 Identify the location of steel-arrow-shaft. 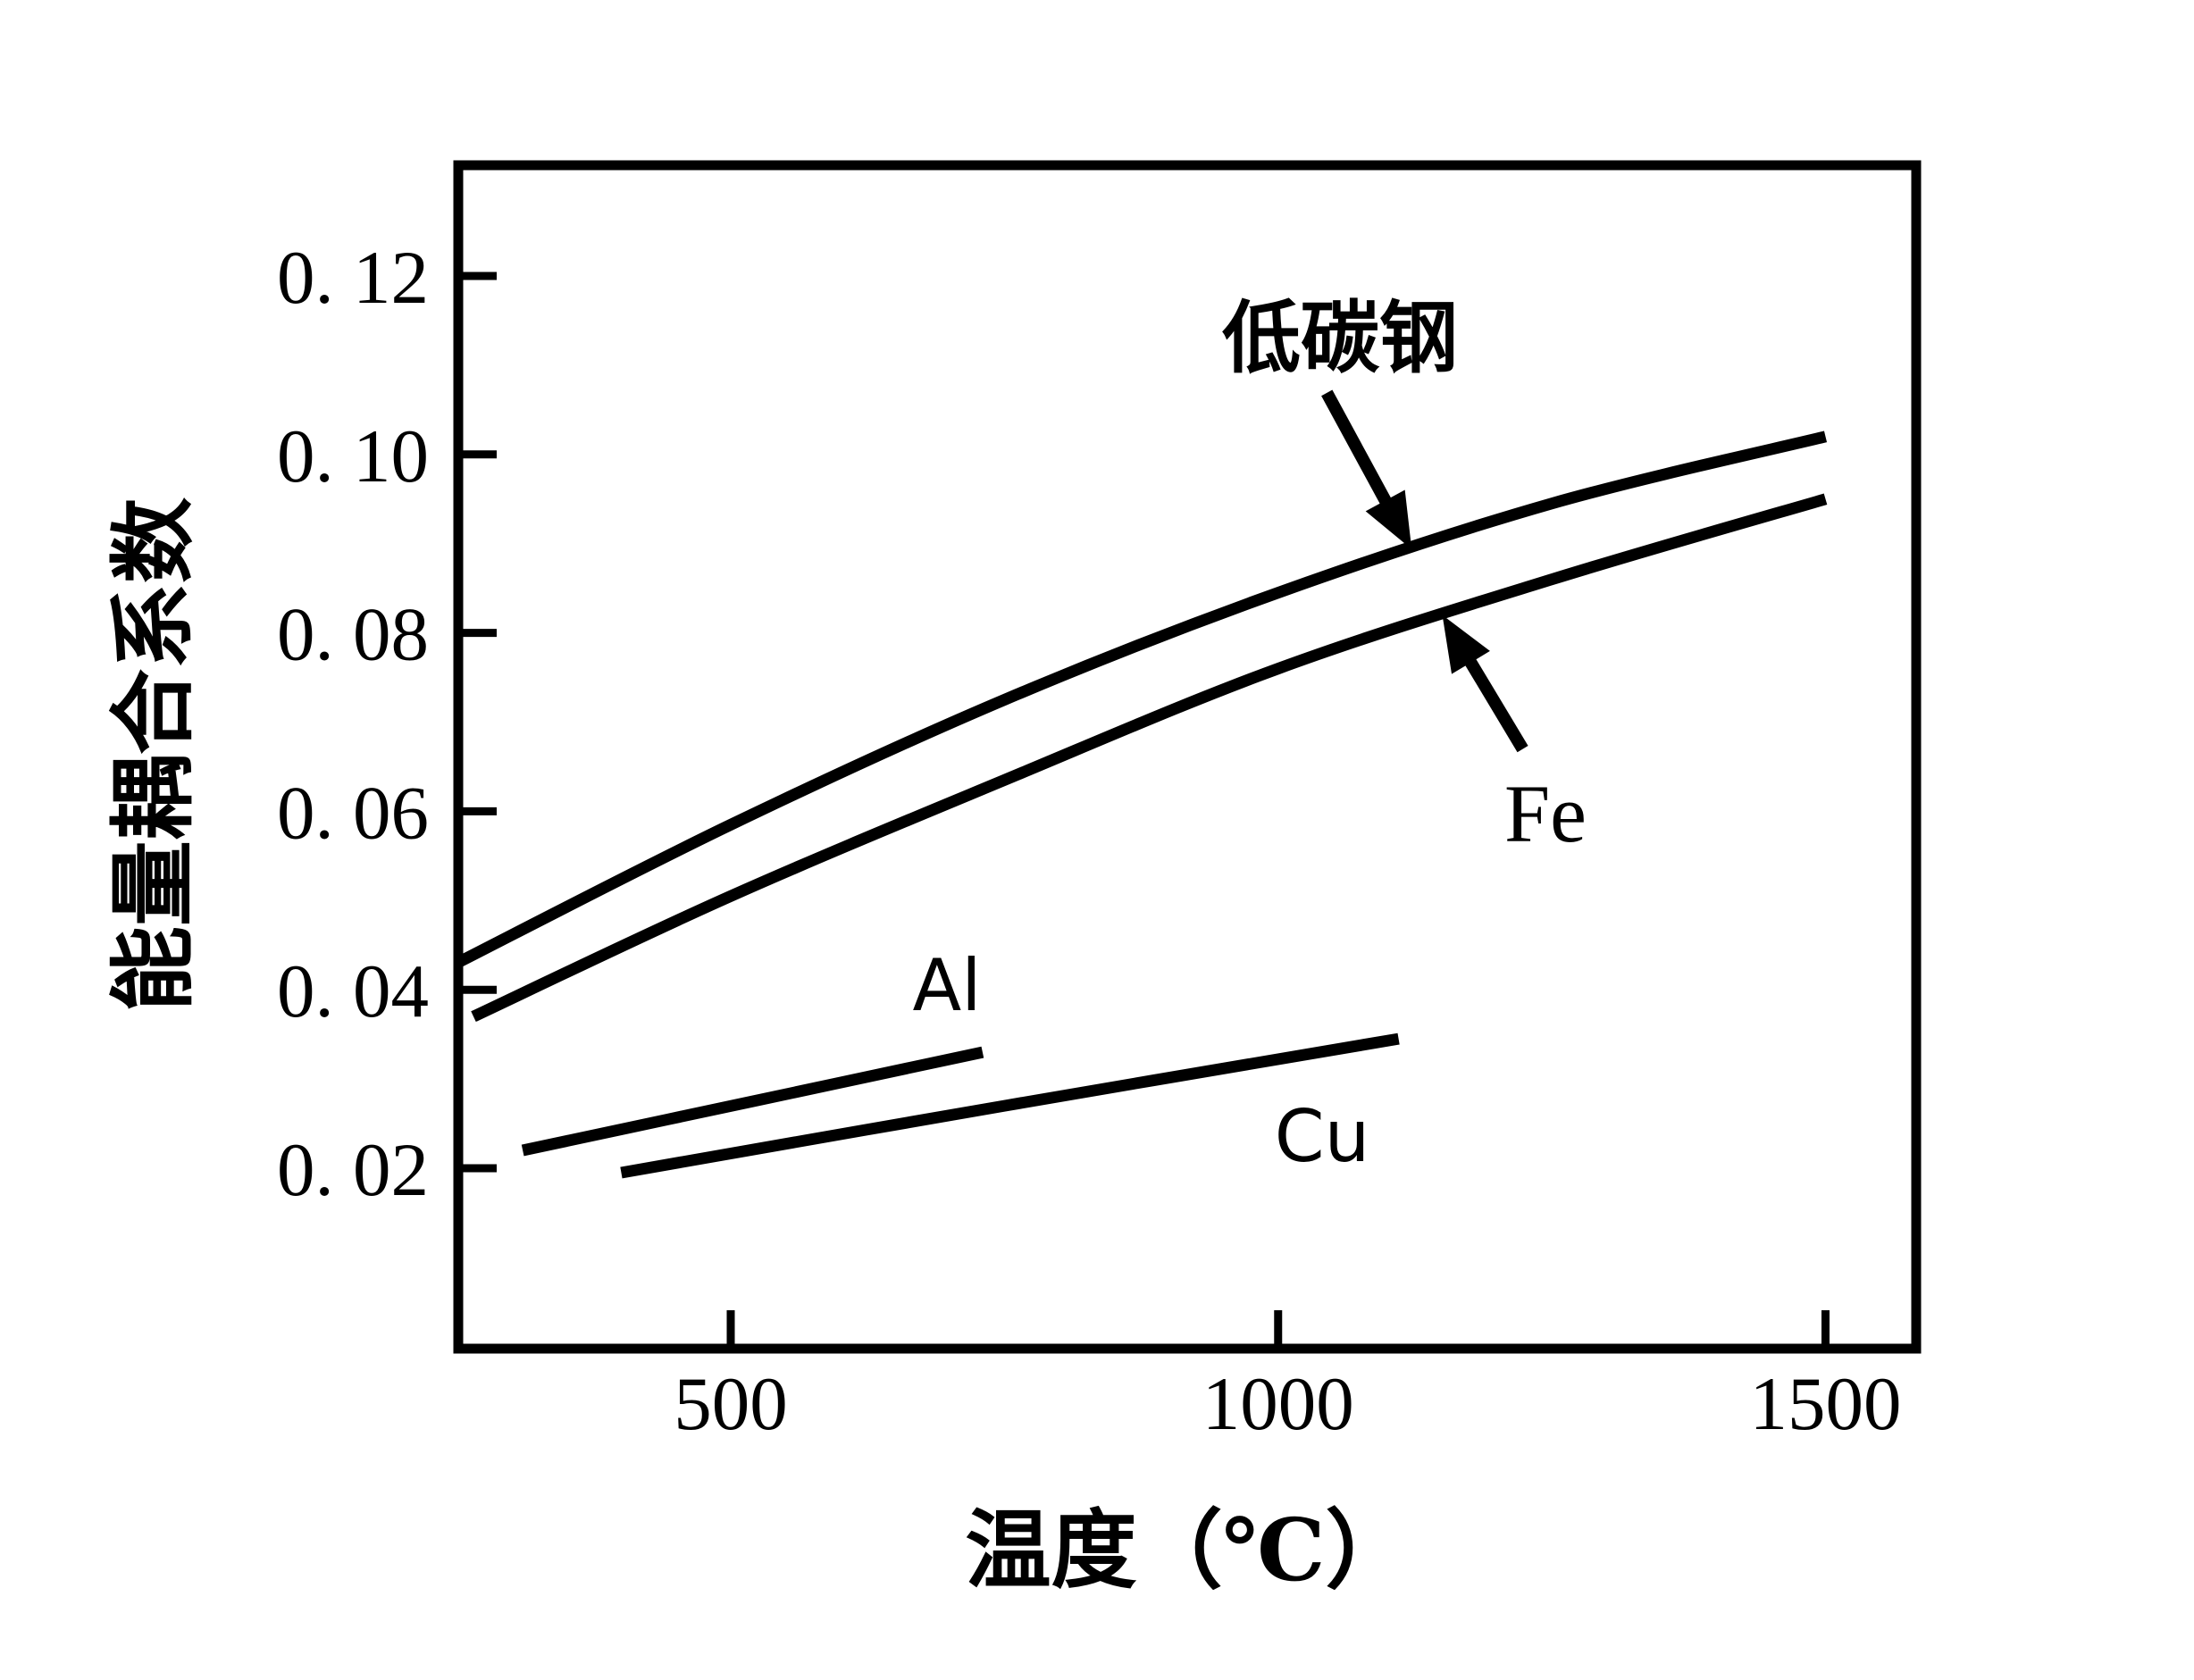
(1358, 451).